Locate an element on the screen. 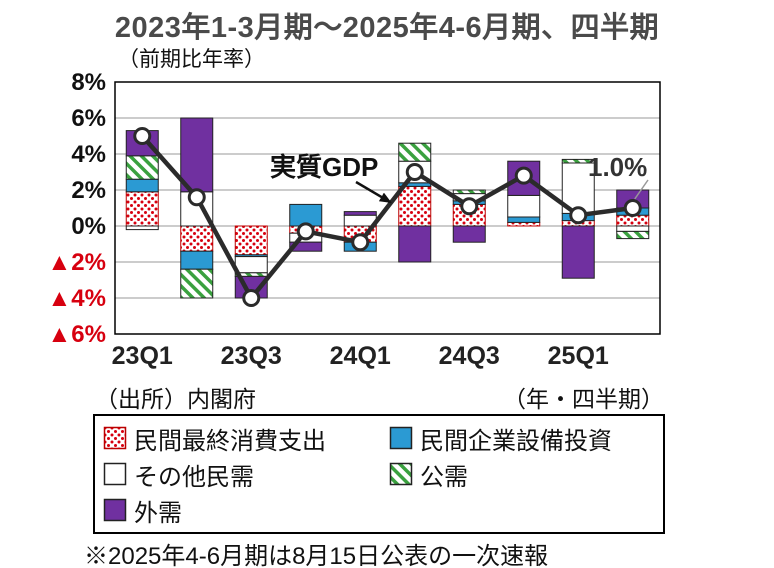 The height and width of the screenshot is (568, 774). x-tick-label: 23Q3 is located at coordinates (251, 356).